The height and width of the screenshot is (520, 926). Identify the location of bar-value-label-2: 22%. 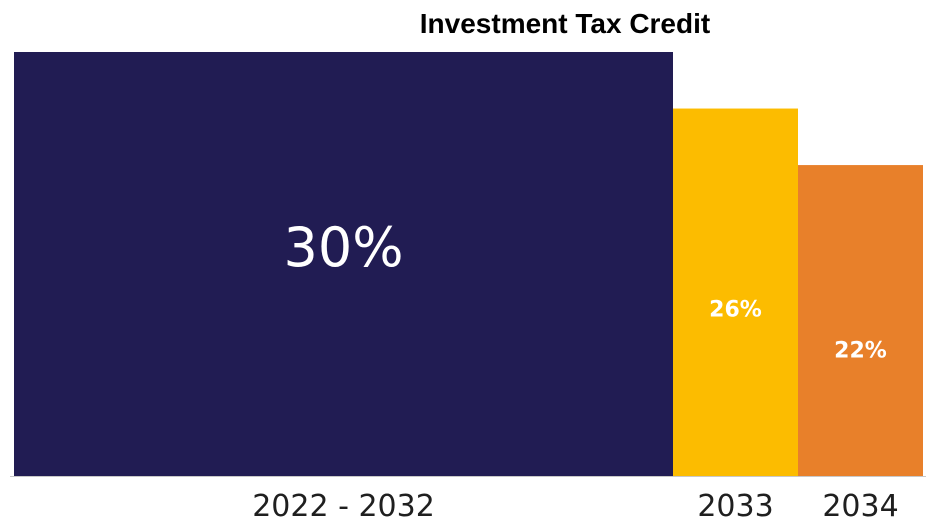
(860, 351).